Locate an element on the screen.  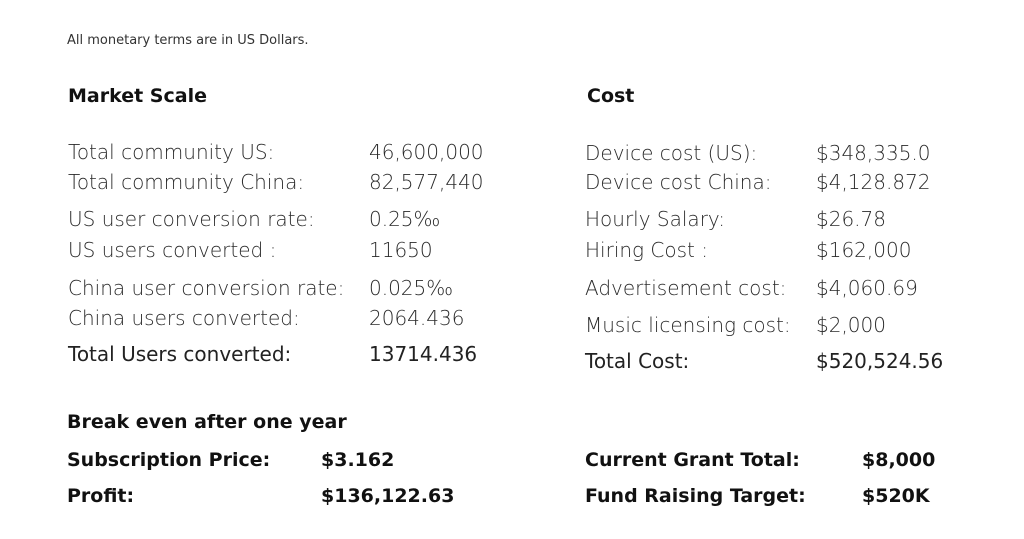
cost-value: $4,128.872 is located at coordinates (873, 182).